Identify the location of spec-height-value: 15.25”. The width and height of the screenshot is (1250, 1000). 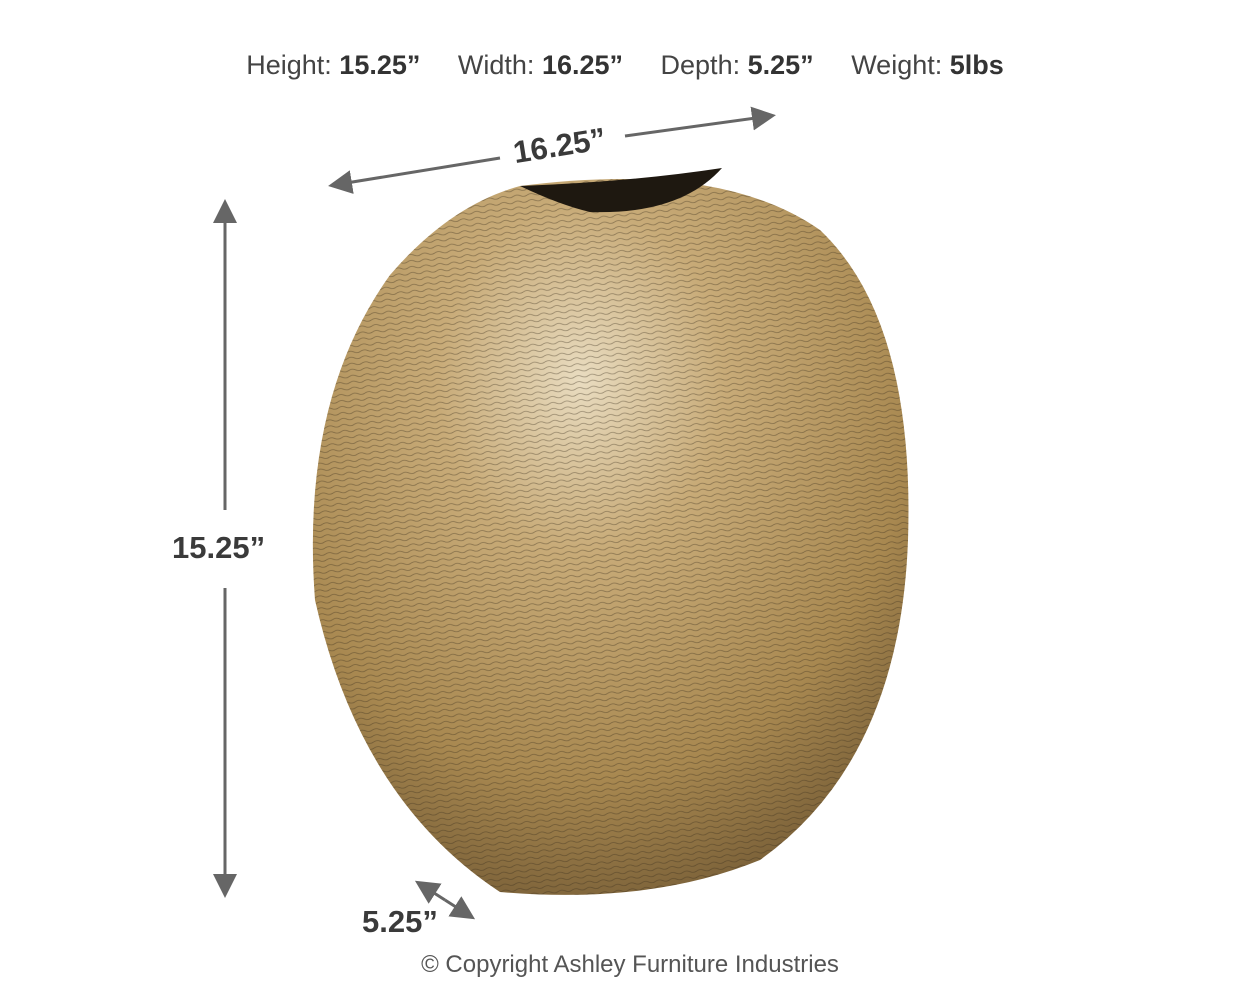
(380, 65).